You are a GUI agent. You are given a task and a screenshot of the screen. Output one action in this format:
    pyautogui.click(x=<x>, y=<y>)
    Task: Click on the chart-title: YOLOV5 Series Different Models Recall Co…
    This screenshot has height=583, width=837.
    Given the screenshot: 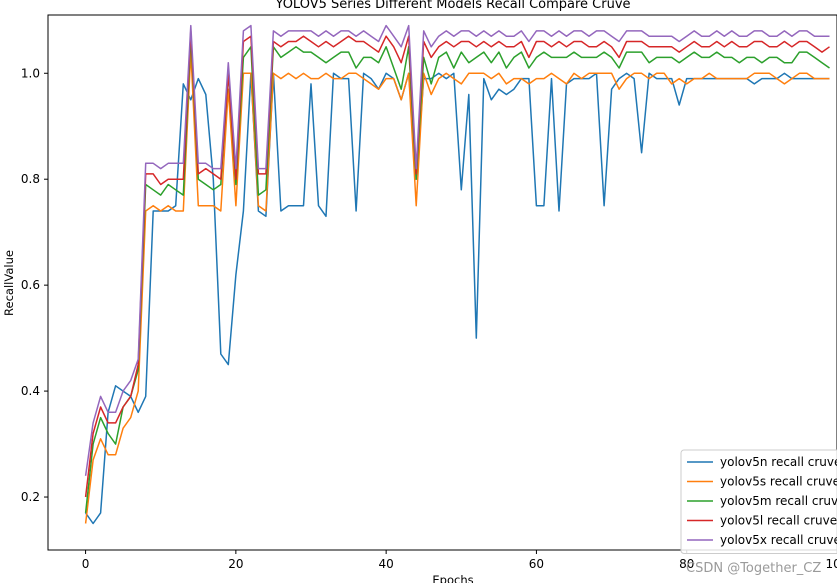 What is the action you would take?
    pyautogui.click(x=452, y=6)
    